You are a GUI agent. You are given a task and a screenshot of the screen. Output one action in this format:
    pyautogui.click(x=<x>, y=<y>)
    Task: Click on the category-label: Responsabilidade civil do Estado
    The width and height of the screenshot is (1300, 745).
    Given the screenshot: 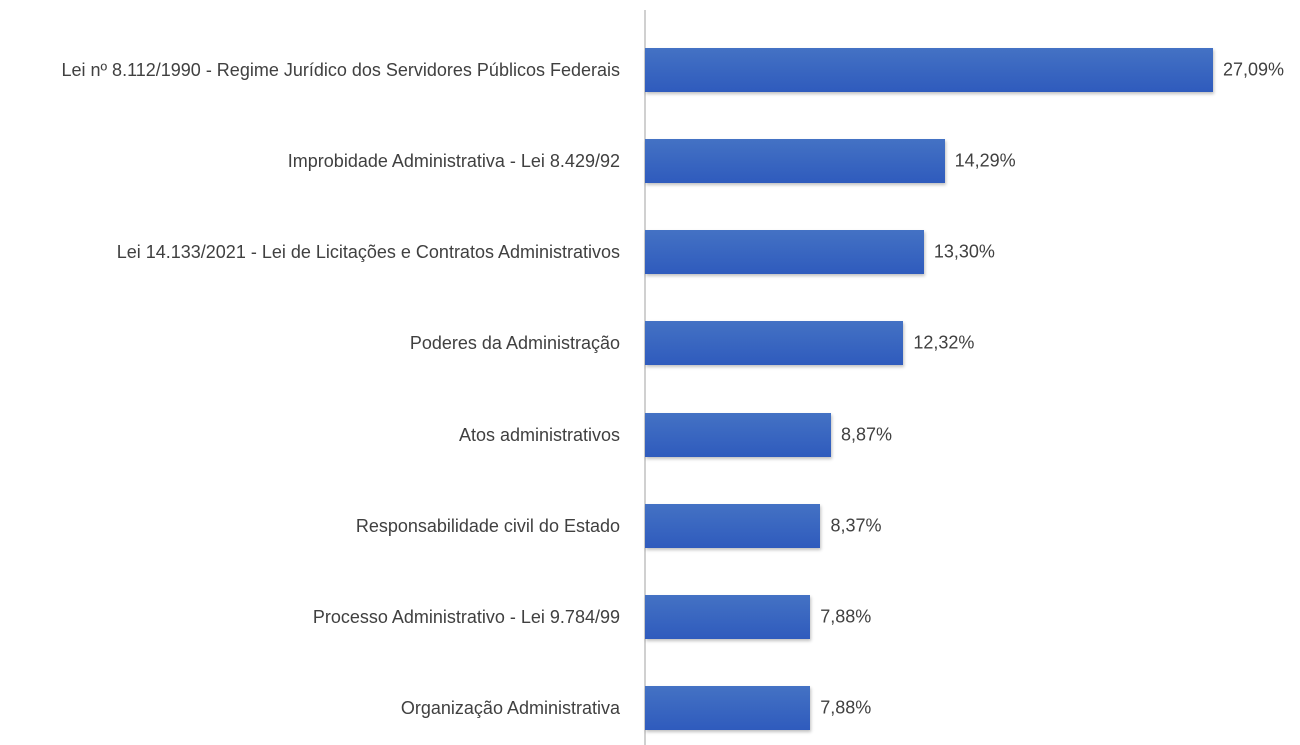 What is the action you would take?
    pyautogui.click(x=487, y=525)
    